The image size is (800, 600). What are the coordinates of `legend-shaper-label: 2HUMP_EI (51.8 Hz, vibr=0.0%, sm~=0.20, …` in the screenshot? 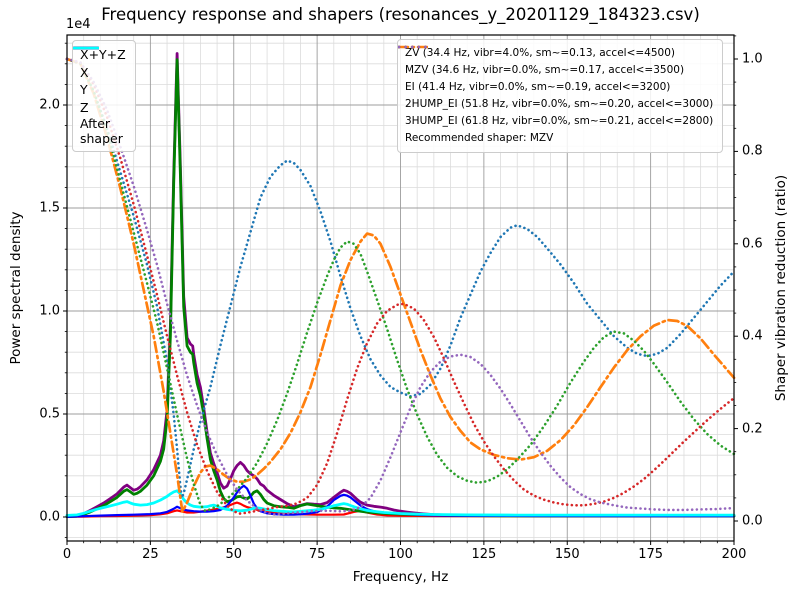 It's located at (559, 104).